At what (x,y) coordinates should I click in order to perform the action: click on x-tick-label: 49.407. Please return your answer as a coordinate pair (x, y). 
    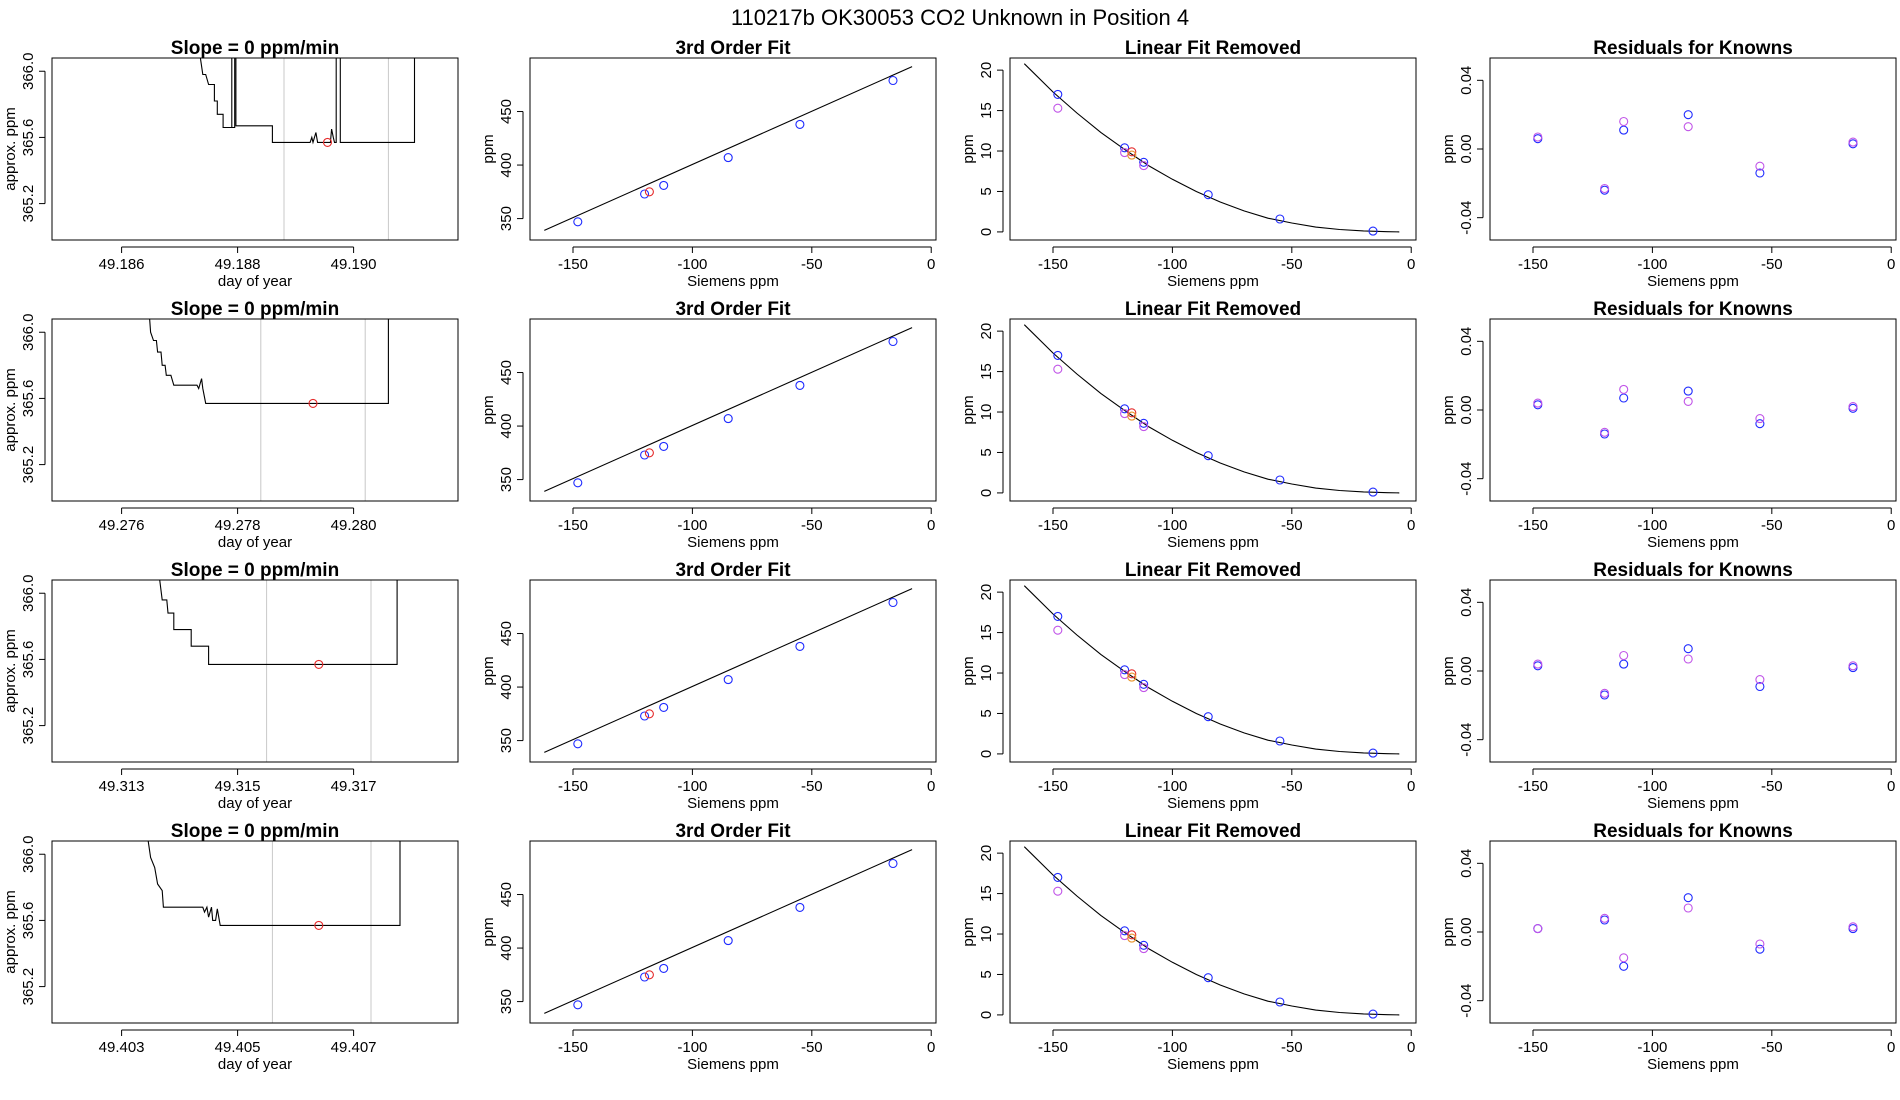
    Looking at the image, I should click on (354, 1047).